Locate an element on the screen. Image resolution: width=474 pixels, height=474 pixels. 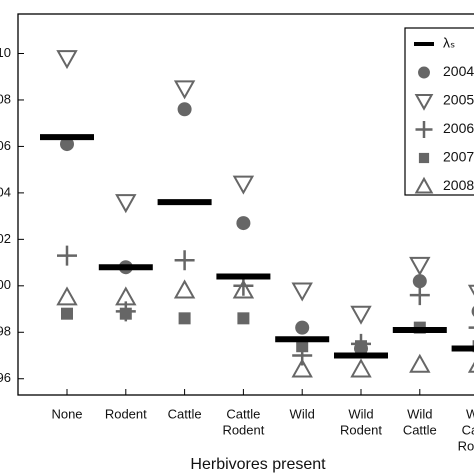
legend-label: λₛ is located at coordinates (449, 43).